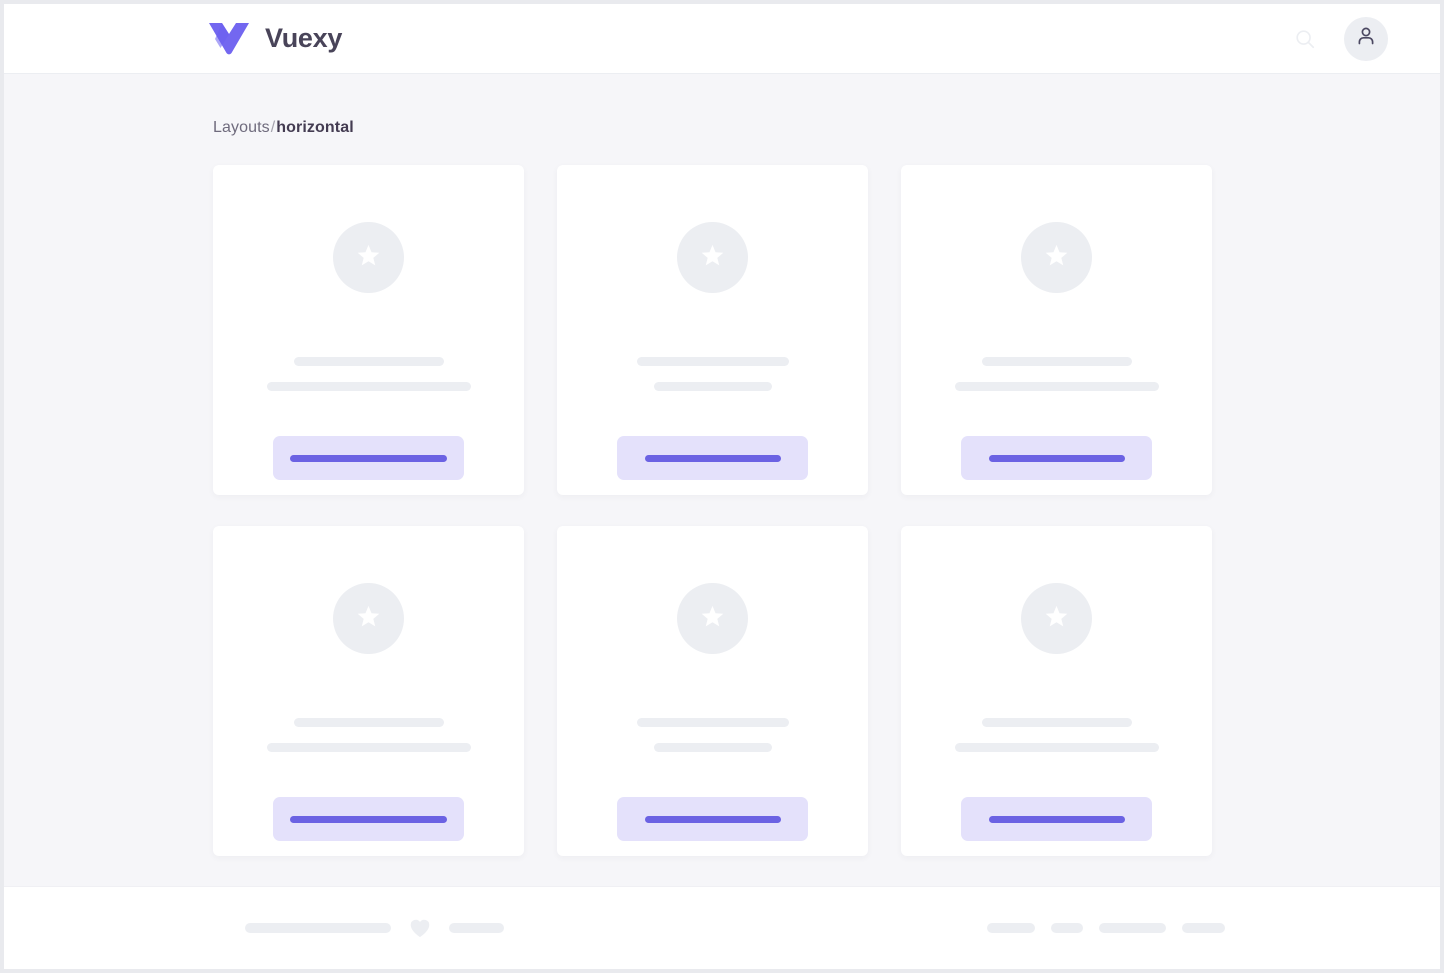 The image size is (1444, 973). I want to click on footer-right-group, so click(1106, 928).